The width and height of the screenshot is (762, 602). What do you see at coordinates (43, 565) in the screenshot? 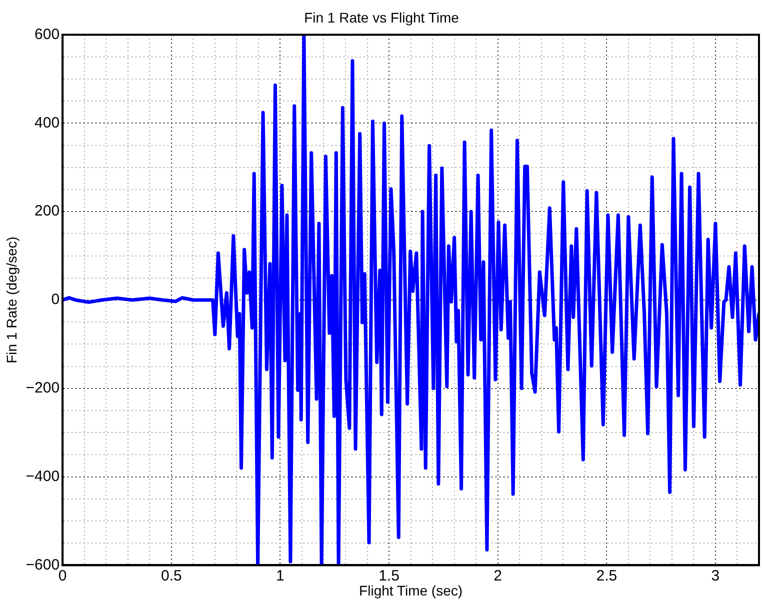
I see `y-tick-label: −600` at bounding box center [43, 565].